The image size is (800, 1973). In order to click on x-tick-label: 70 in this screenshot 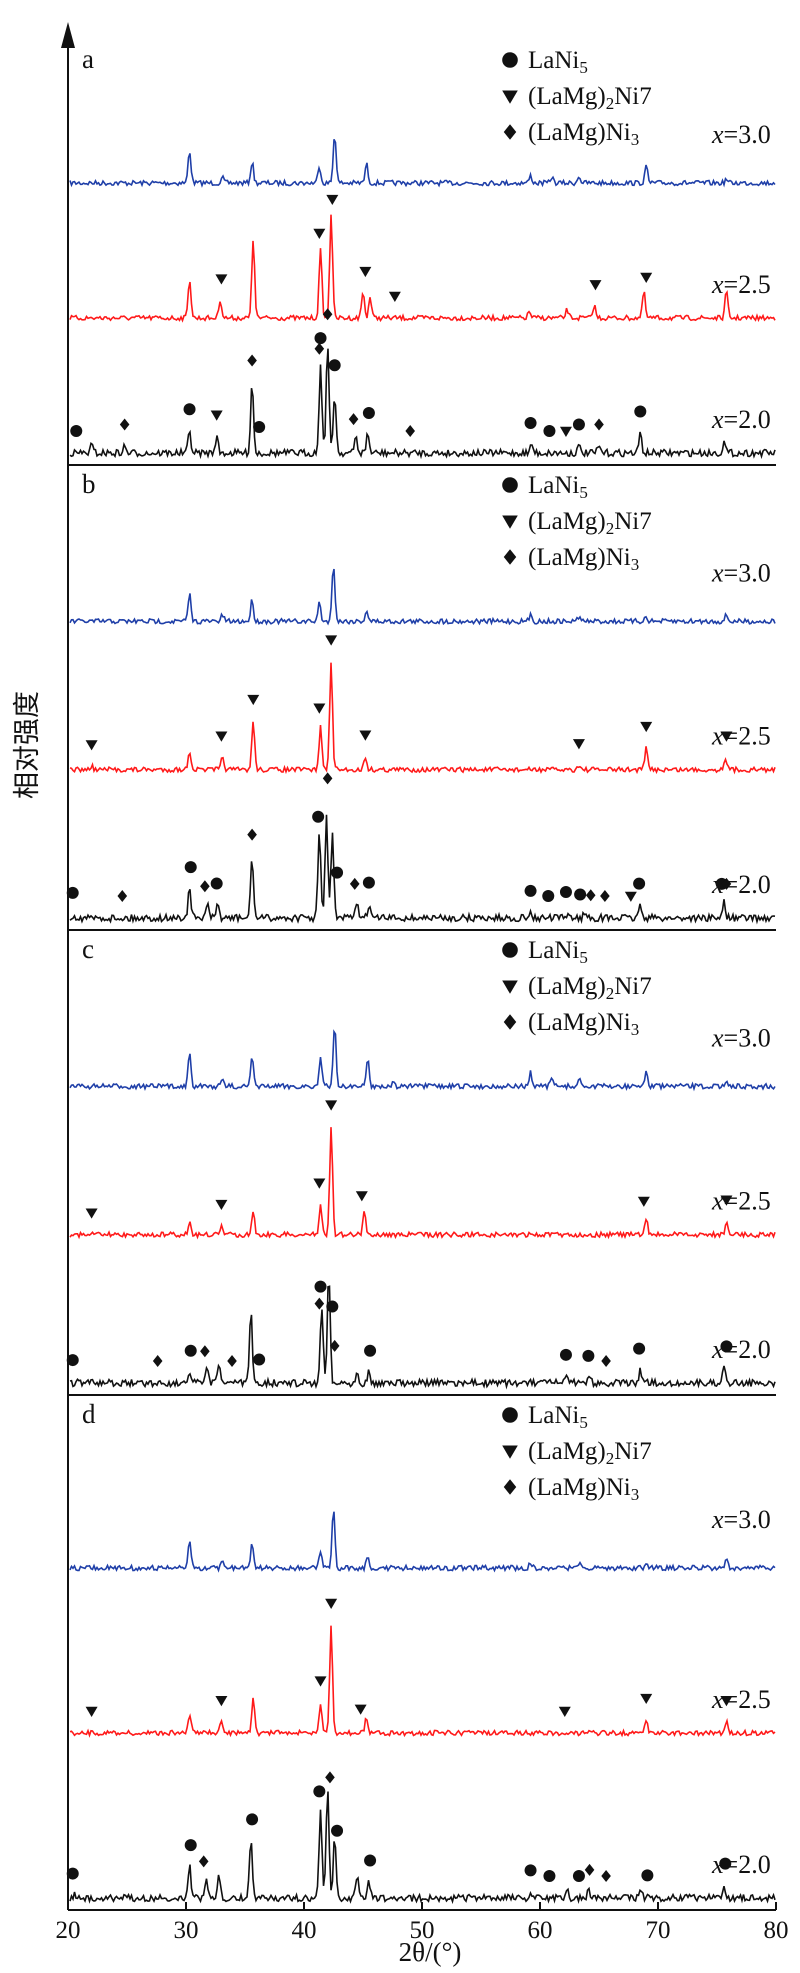, I will do `click(658, 1930)`.